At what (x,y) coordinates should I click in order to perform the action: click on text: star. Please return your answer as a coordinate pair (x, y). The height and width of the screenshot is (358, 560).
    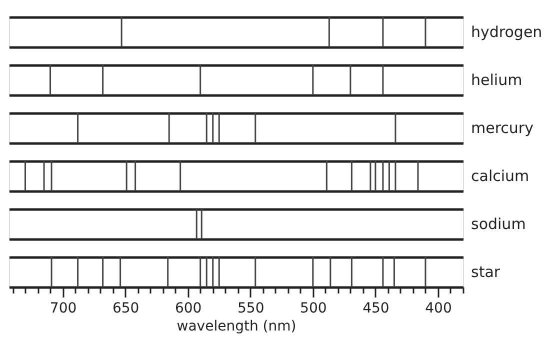
    Looking at the image, I should click on (486, 272).